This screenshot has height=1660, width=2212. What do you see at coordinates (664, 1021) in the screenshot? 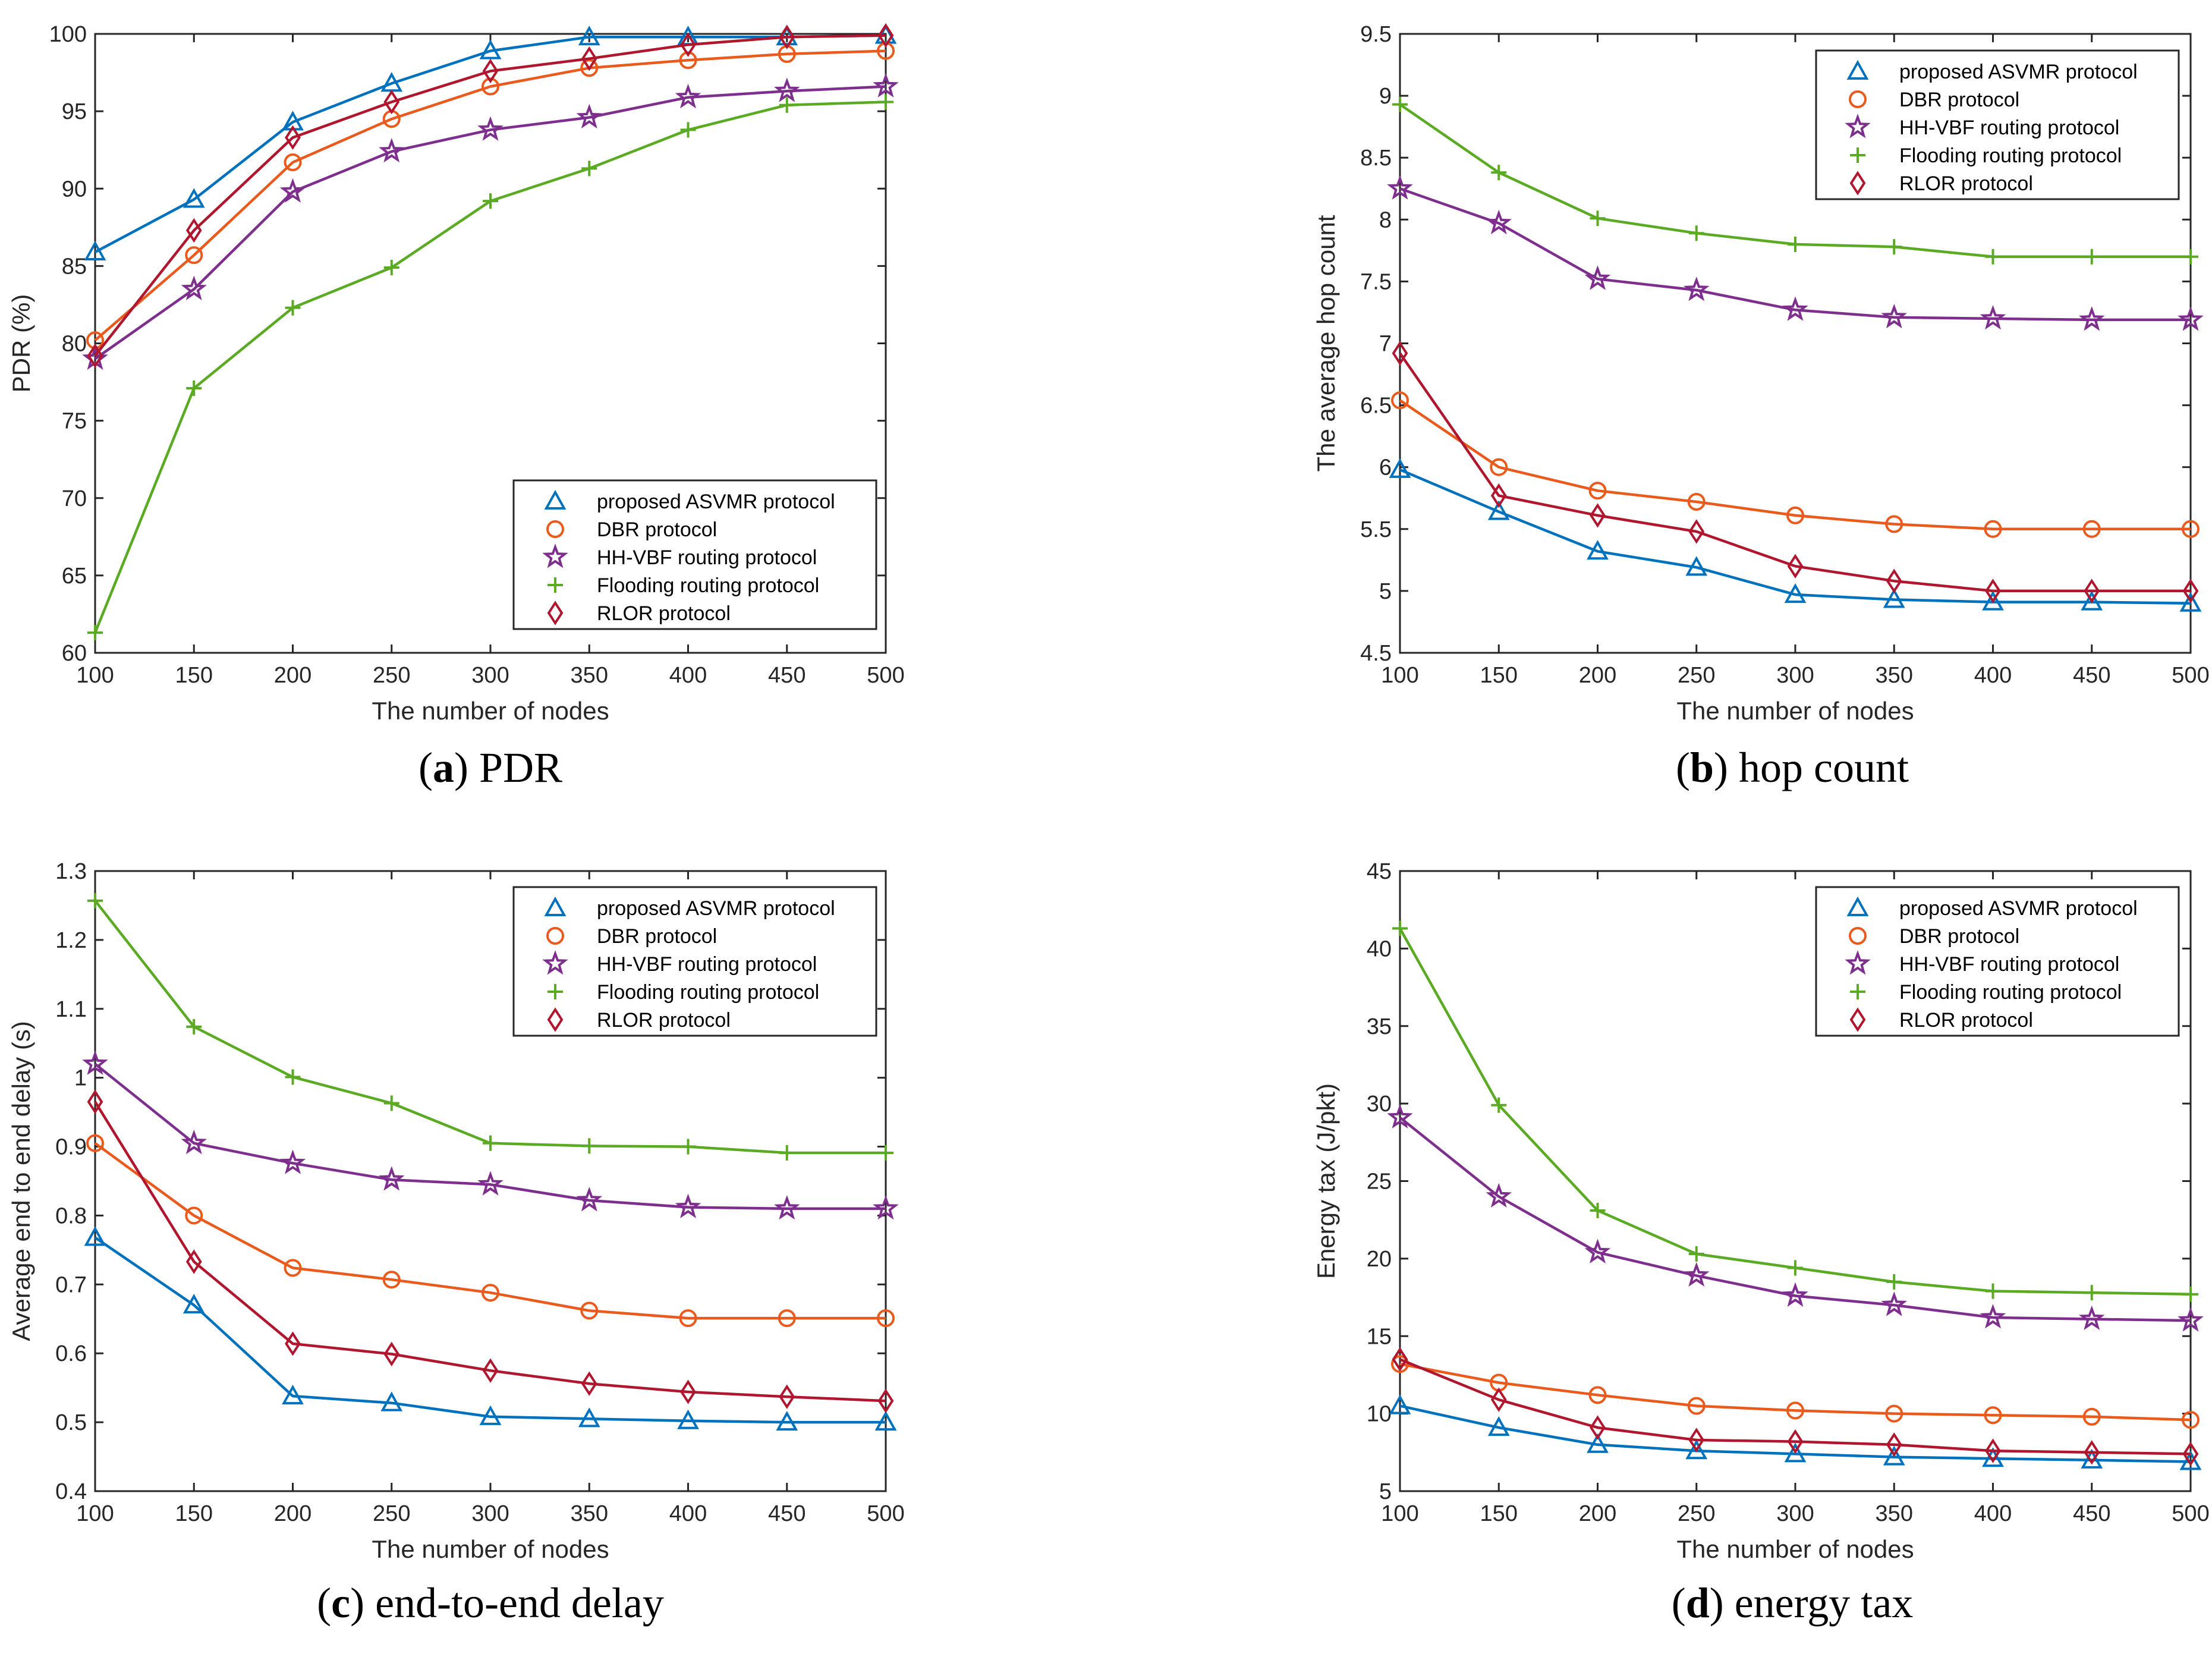
I see `legend-label: RLOR protocol` at bounding box center [664, 1021].